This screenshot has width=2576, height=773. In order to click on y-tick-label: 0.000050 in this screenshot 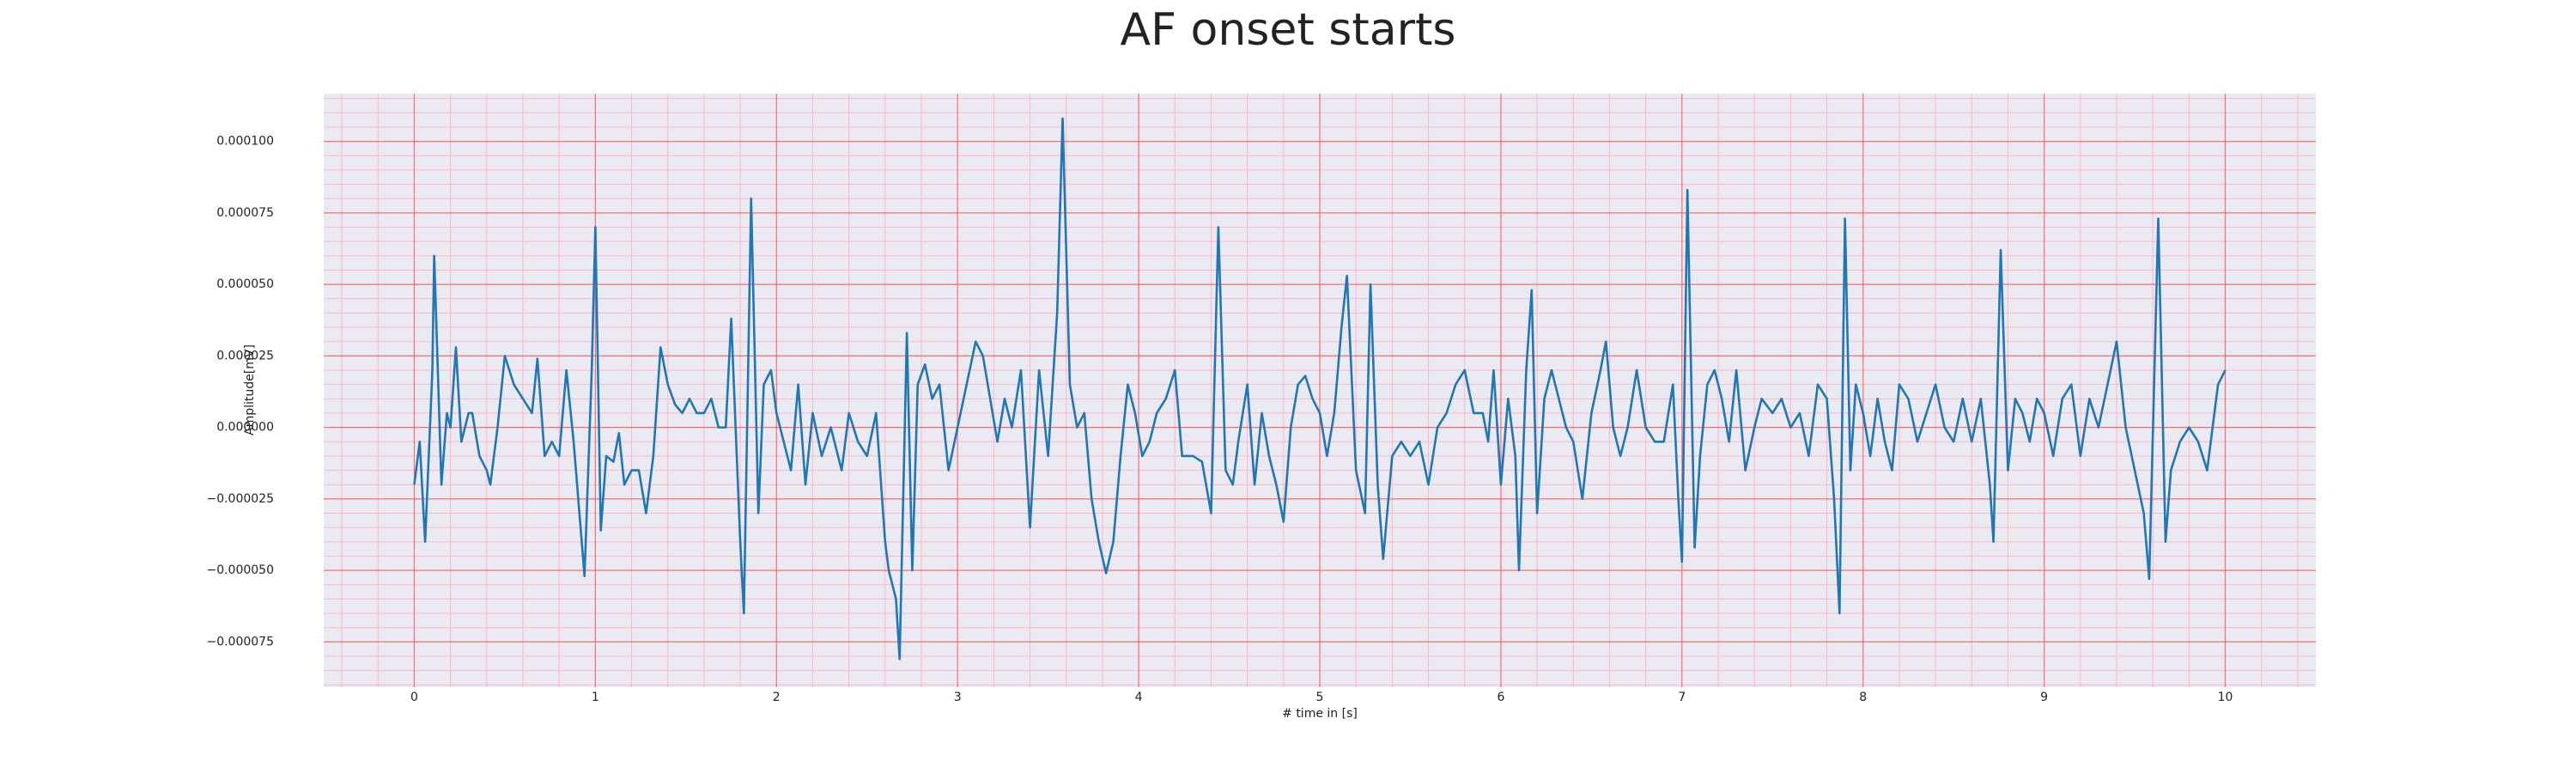, I will do `click(245, 284)`.